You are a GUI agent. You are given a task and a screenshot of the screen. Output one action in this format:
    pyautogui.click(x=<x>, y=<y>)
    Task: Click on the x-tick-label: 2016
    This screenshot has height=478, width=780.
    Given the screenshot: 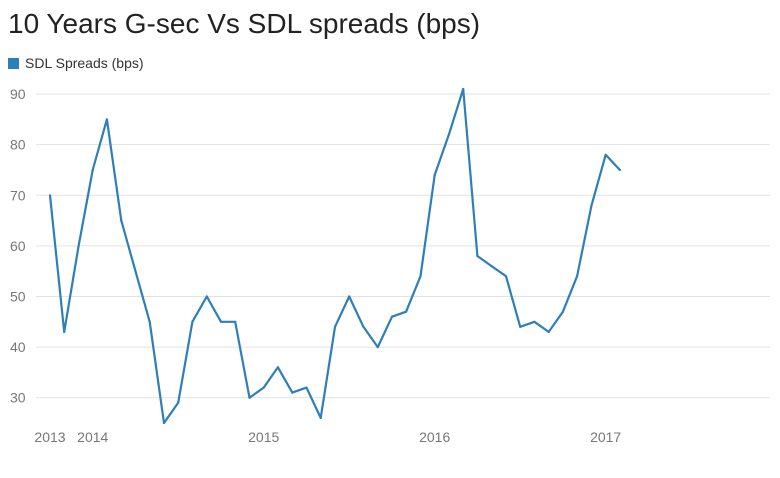 What is the action you would take?
    pyautogui.click(x=434, y=437)
    